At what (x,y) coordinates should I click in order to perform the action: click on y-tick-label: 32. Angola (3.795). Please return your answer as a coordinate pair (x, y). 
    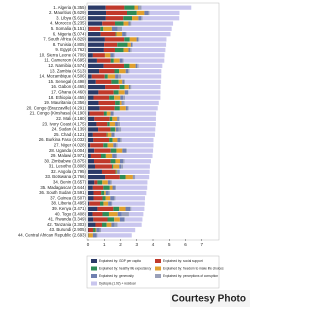
    Looking at the image, I should click on (69, 171).